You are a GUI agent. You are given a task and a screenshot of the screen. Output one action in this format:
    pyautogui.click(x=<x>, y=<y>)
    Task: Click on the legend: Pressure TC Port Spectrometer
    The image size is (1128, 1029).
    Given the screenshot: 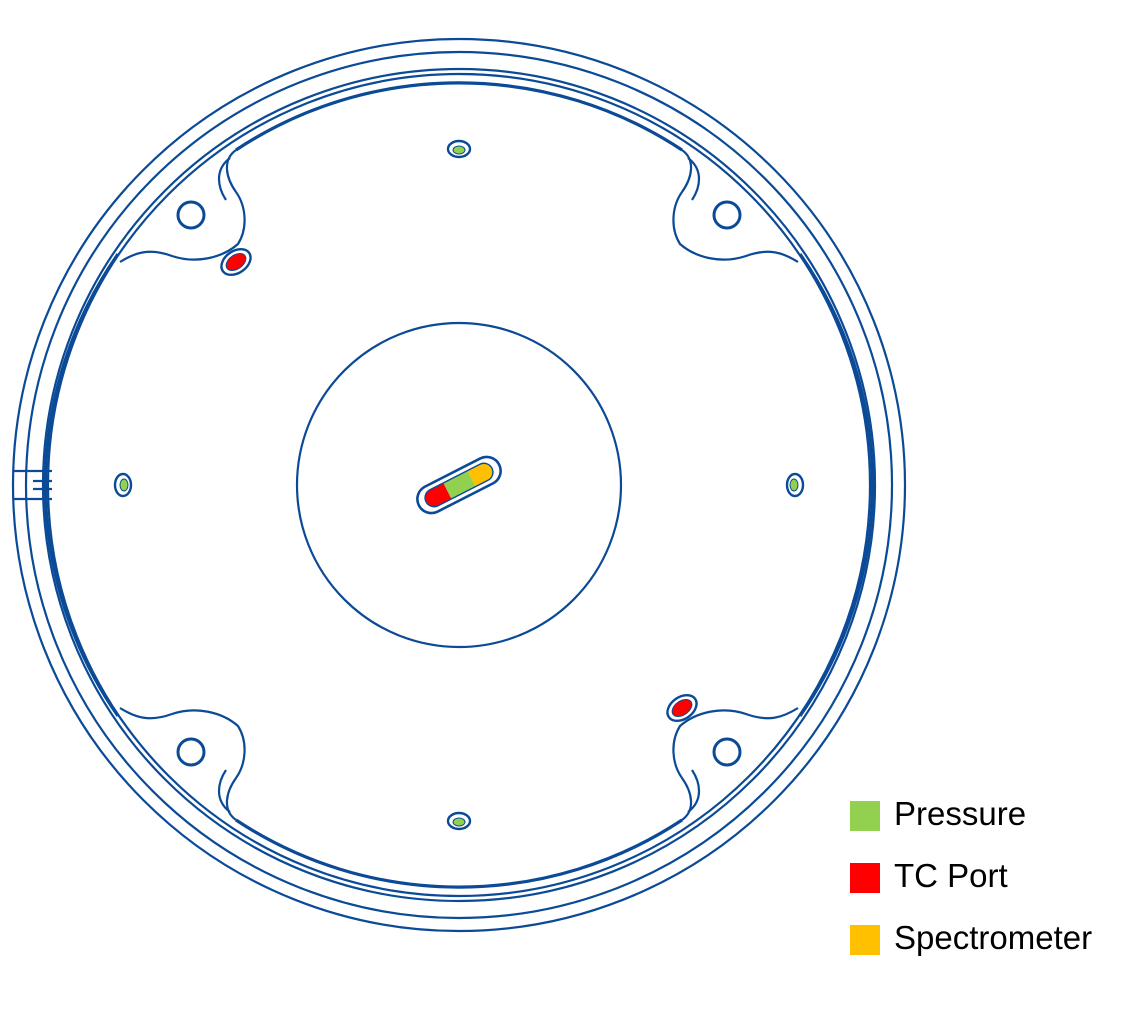 What is the action you would take?
    pyautogui.click(x=985, y=883)
    